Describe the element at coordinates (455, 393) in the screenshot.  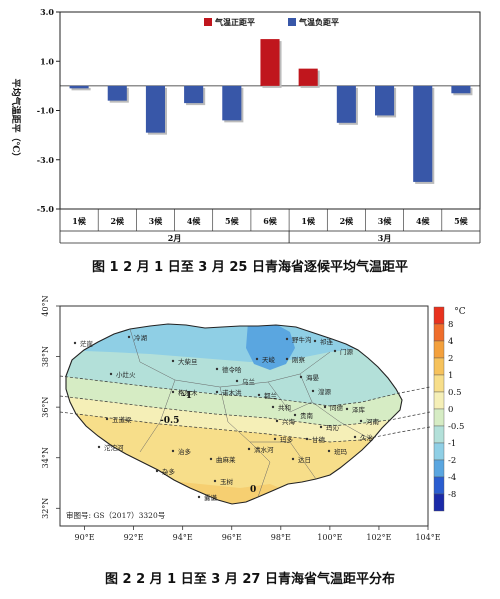
I see `colorbar-label: 0.5` at that location.